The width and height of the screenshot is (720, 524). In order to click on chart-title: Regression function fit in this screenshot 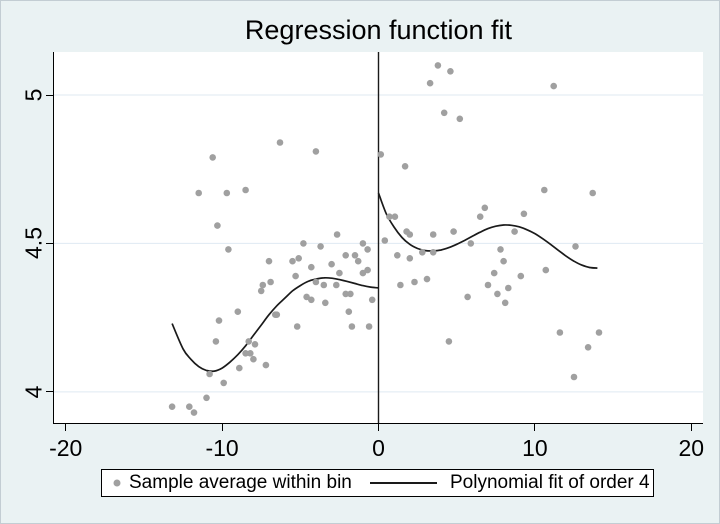, I will do `click(378, 30)`.